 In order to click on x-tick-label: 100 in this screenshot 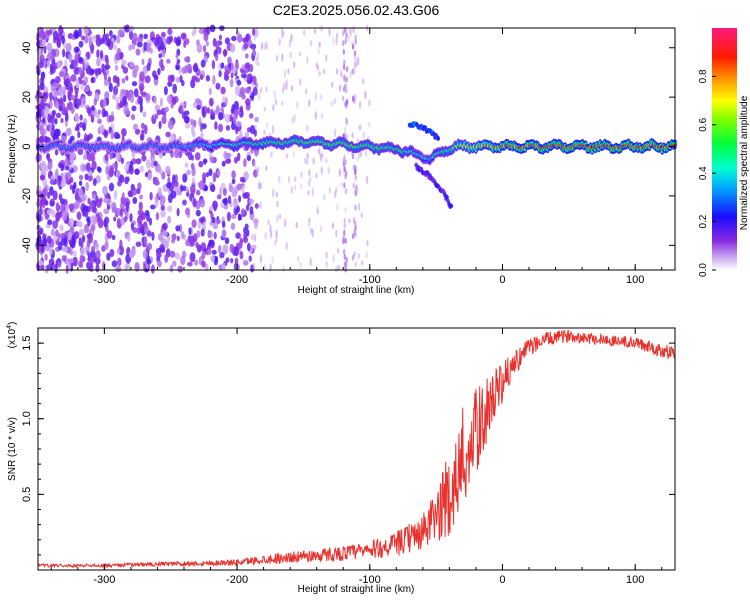, I will do `click(635, 280)`.